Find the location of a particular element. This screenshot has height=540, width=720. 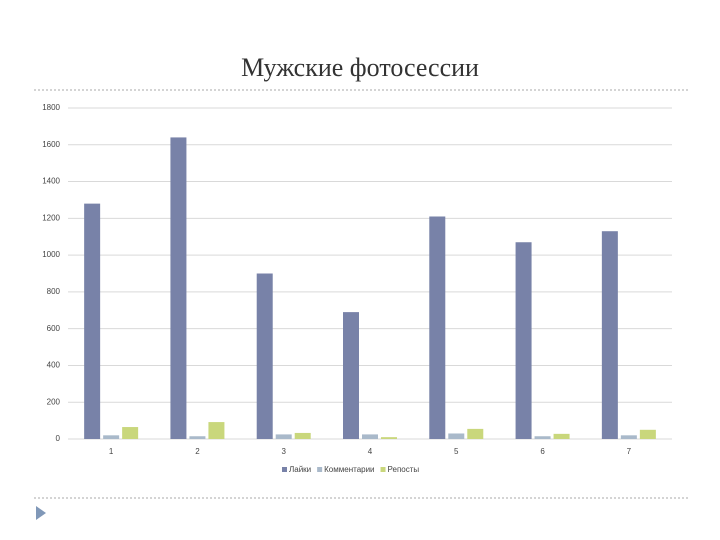

bullet-icon is located at coordinates (41, 513).